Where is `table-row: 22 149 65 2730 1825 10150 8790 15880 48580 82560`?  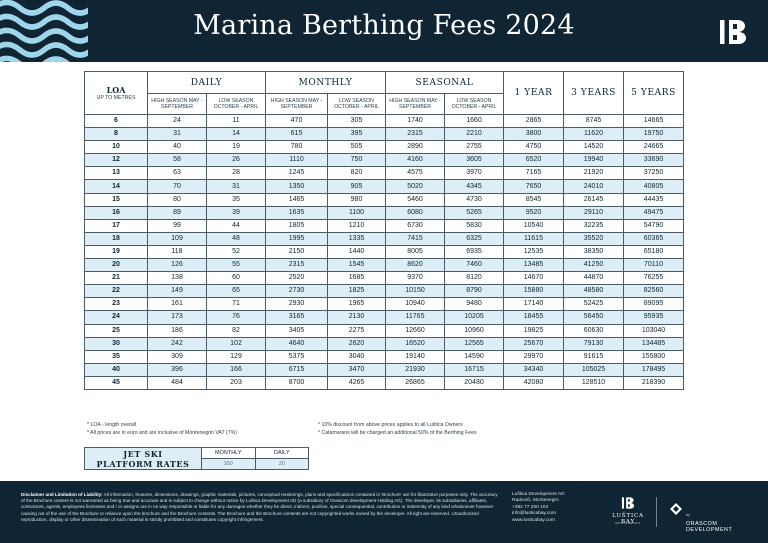 table-row: 22 149 65 2730 1825 10150 8790 15880 48580 82560 is located at coordinates (384, 291).